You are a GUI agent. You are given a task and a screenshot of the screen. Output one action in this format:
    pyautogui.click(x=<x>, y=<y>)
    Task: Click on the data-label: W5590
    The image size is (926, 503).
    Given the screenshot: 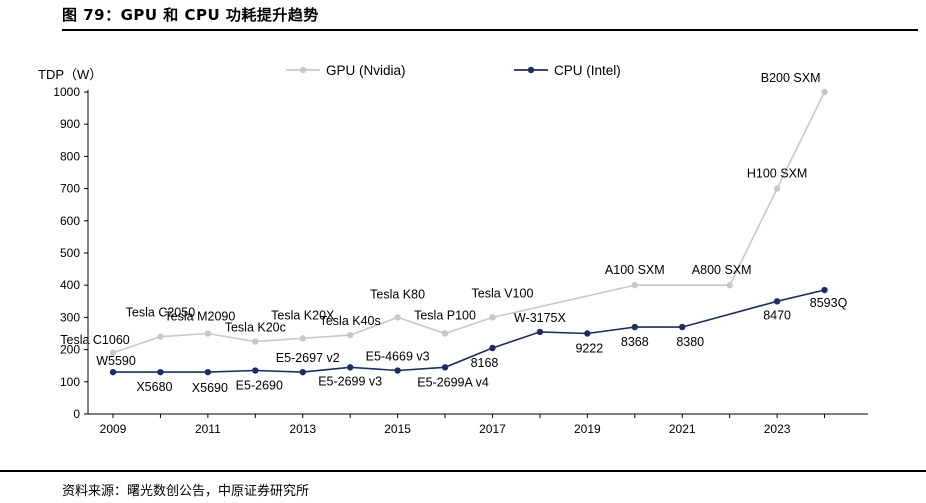 What is the action you would take?
    pyautogui.click(x=116, y=361)
    